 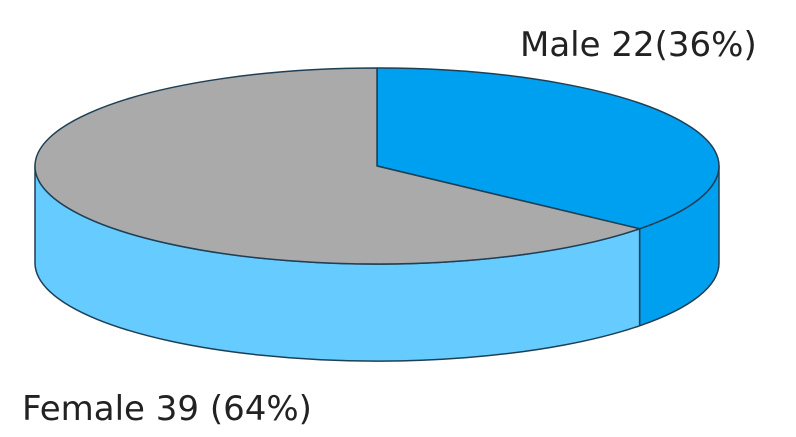 What do you see at coordinates (167, 409) in the screenshot?
I see `slice-label-female: Female 39 (64%)` at bounding box center [167, 409].